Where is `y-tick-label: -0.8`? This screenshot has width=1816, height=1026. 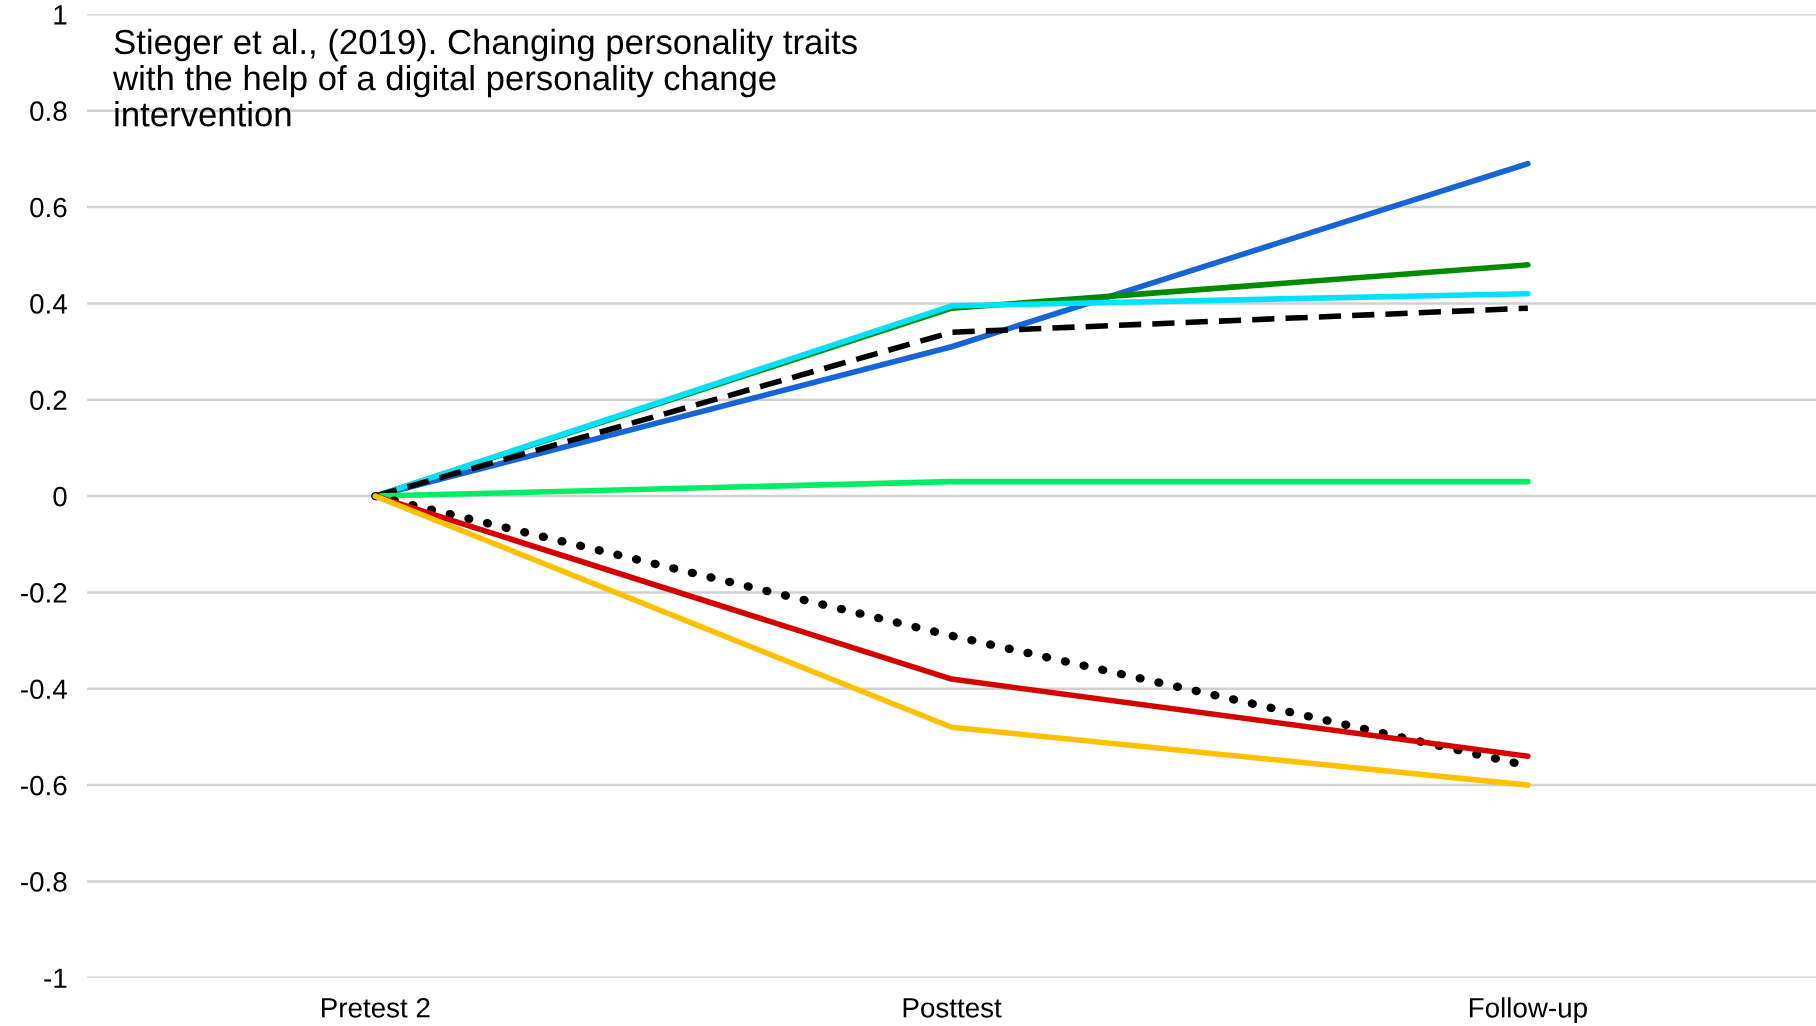
y-tick-label: -0.8 is located at coordinates (44, 882).